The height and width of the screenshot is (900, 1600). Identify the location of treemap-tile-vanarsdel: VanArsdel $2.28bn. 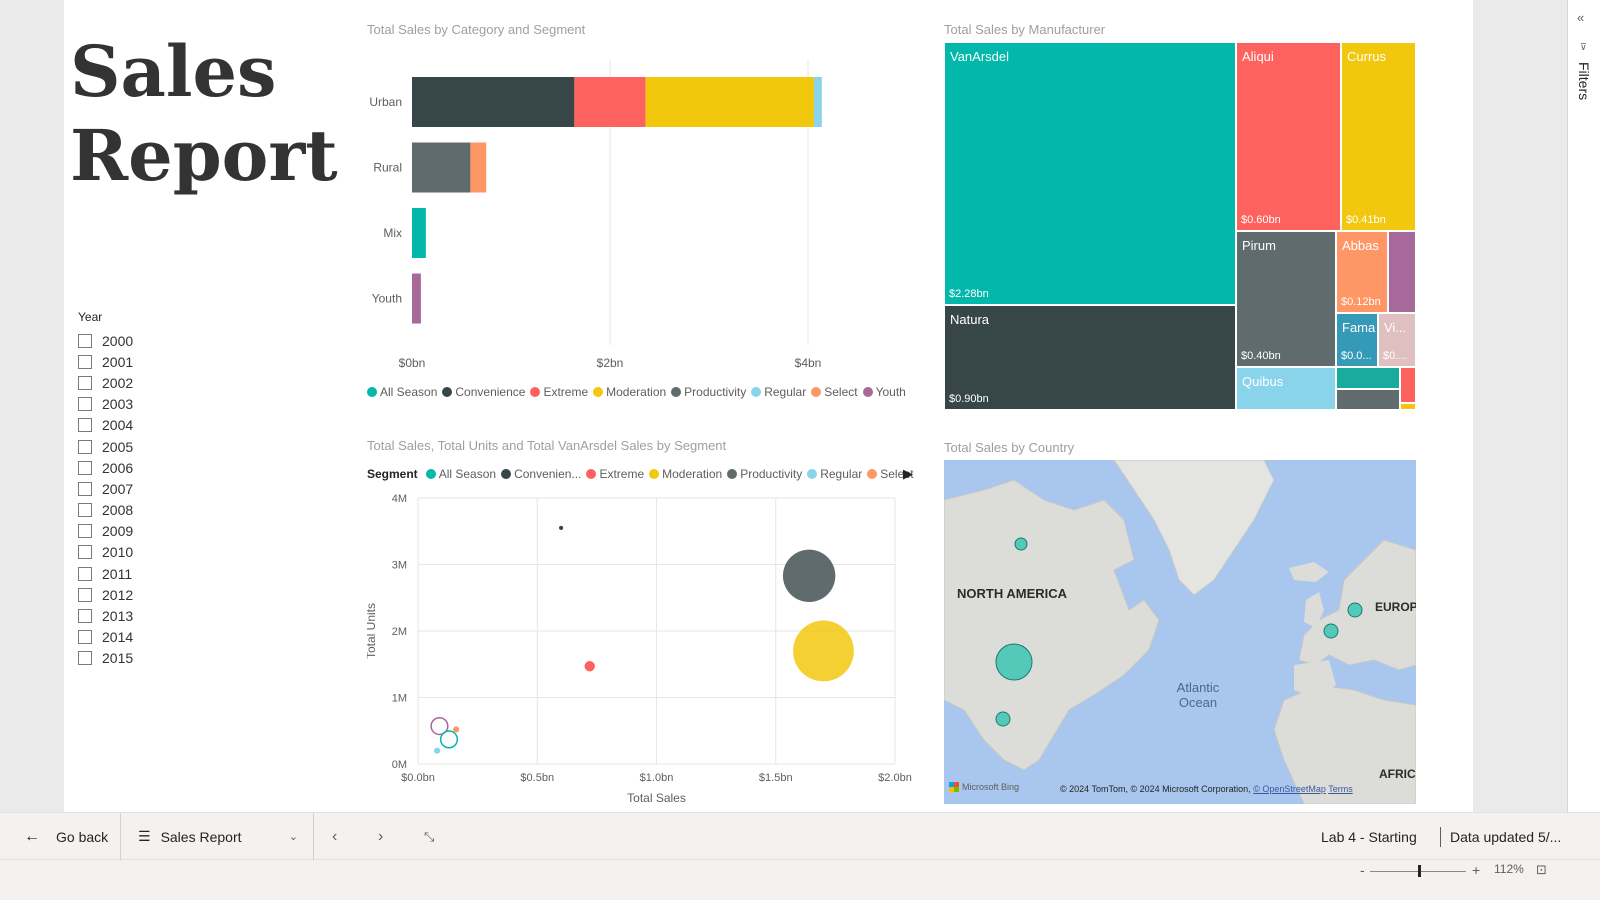
(1090, 173).